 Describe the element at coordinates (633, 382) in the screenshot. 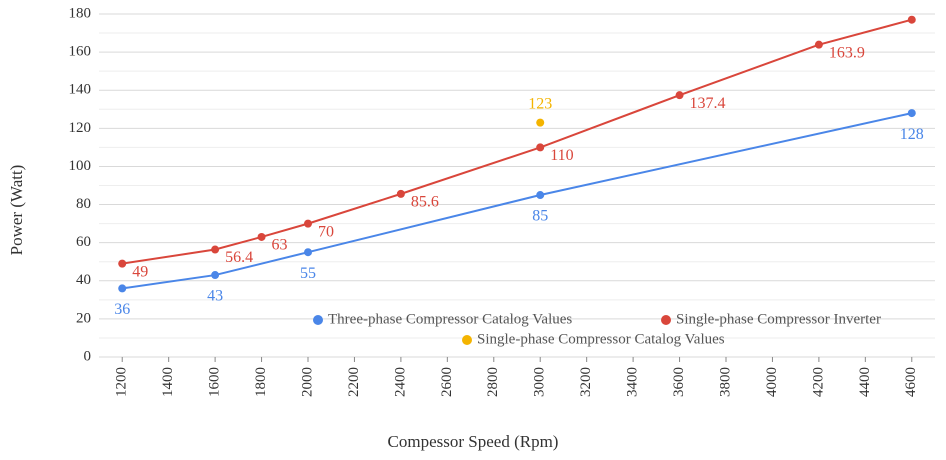

I see `x-tick-label: 3400` at that location.